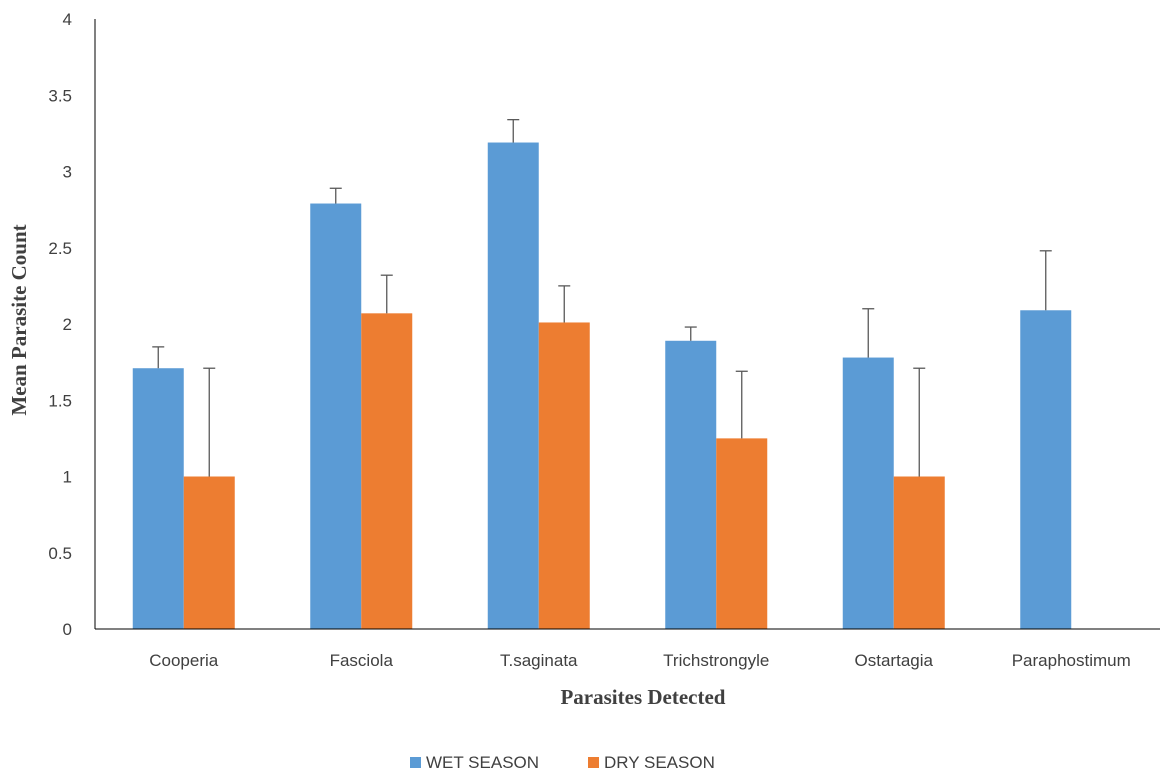 The image size is (1176, 777). I want to click on bar-wet-ostartagia, so click(868, 493).